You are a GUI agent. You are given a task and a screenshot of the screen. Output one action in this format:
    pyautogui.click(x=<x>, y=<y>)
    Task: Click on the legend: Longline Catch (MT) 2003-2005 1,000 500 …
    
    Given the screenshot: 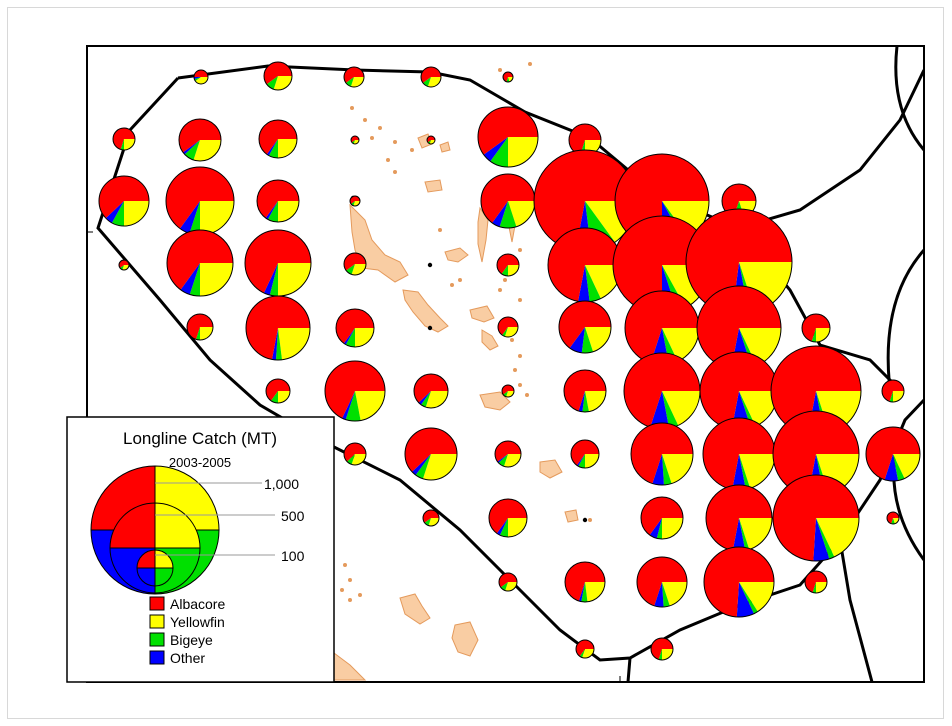 What is the action you would take?
    pyautogui.click(x=200, y=549)
    